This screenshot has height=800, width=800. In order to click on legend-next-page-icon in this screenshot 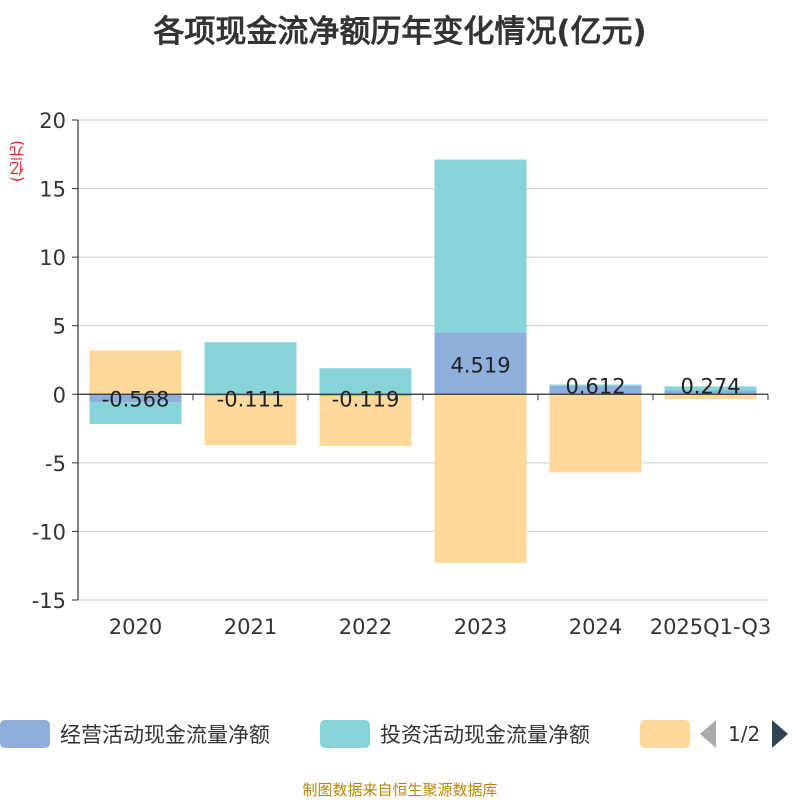, I will do `click(780, 734)`.